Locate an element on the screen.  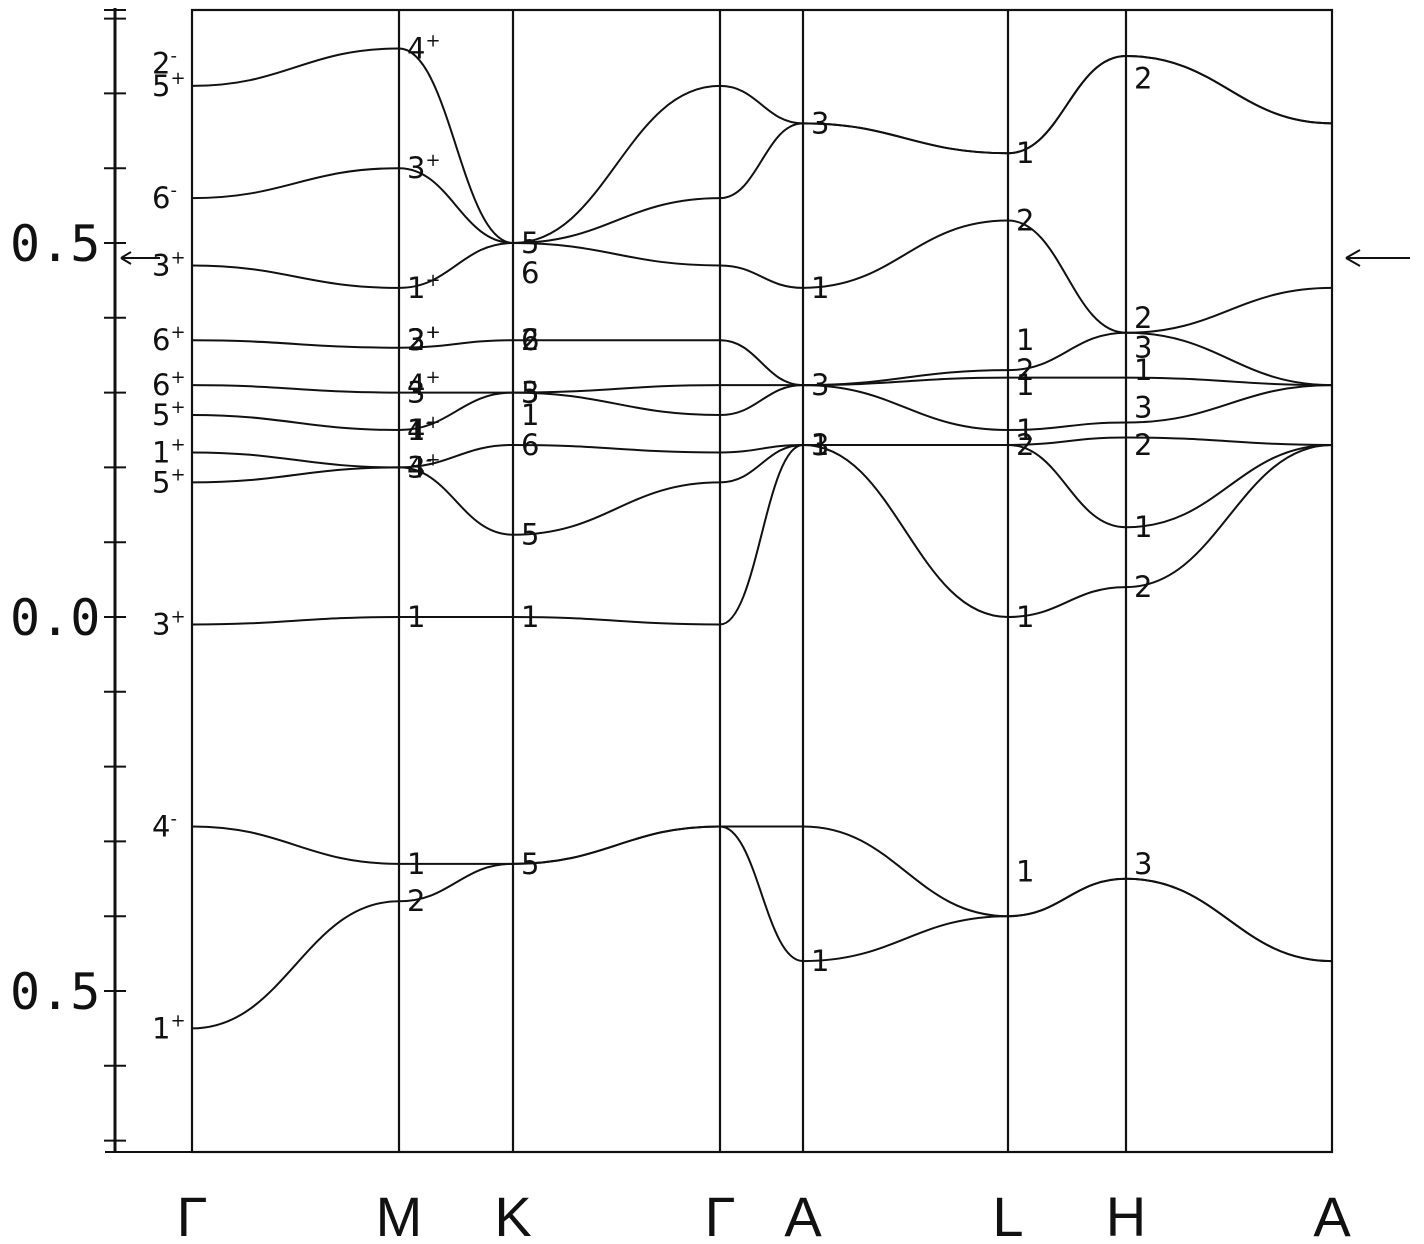
irrep-label: 2- is located at coordinates (164, 62).